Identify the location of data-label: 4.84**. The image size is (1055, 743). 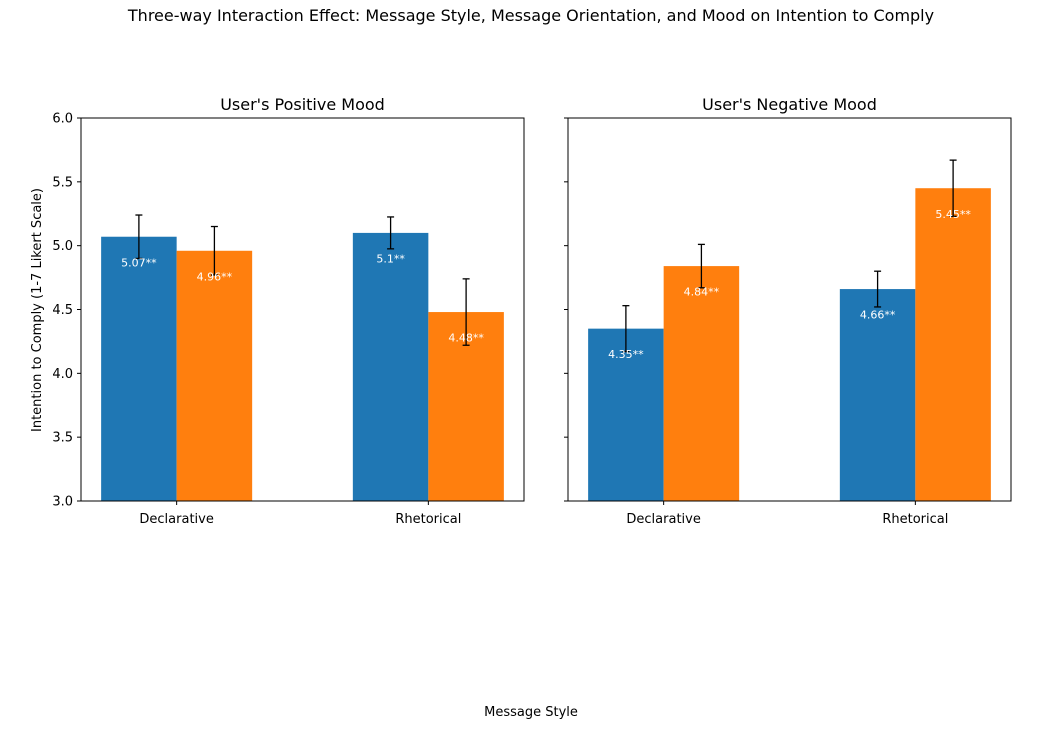
(702, 292).